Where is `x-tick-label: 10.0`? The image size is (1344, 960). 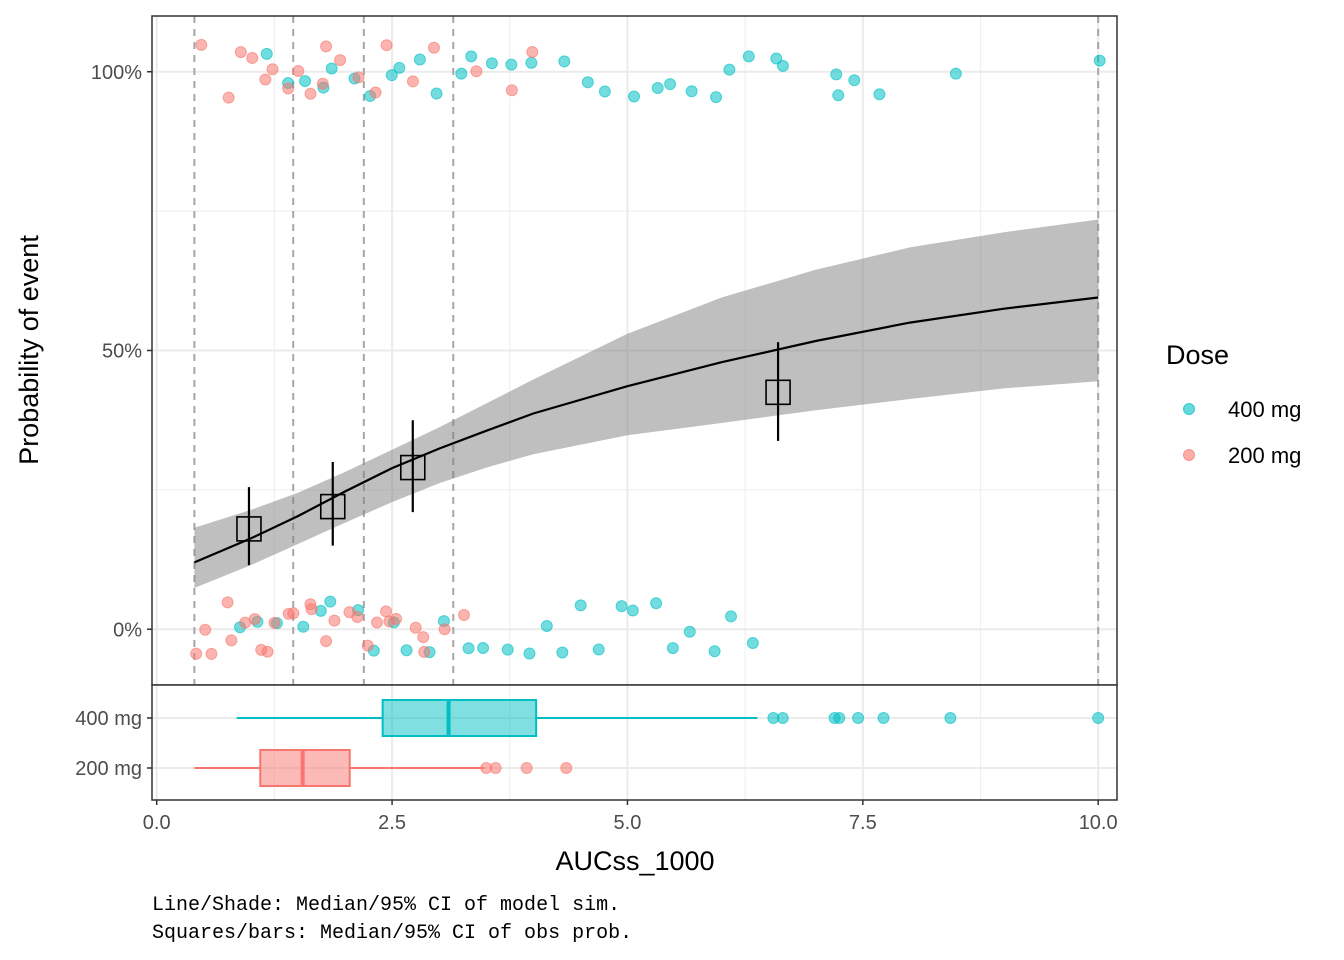 x-tick-label: 10.0 is located at coordinates (1098, 823).